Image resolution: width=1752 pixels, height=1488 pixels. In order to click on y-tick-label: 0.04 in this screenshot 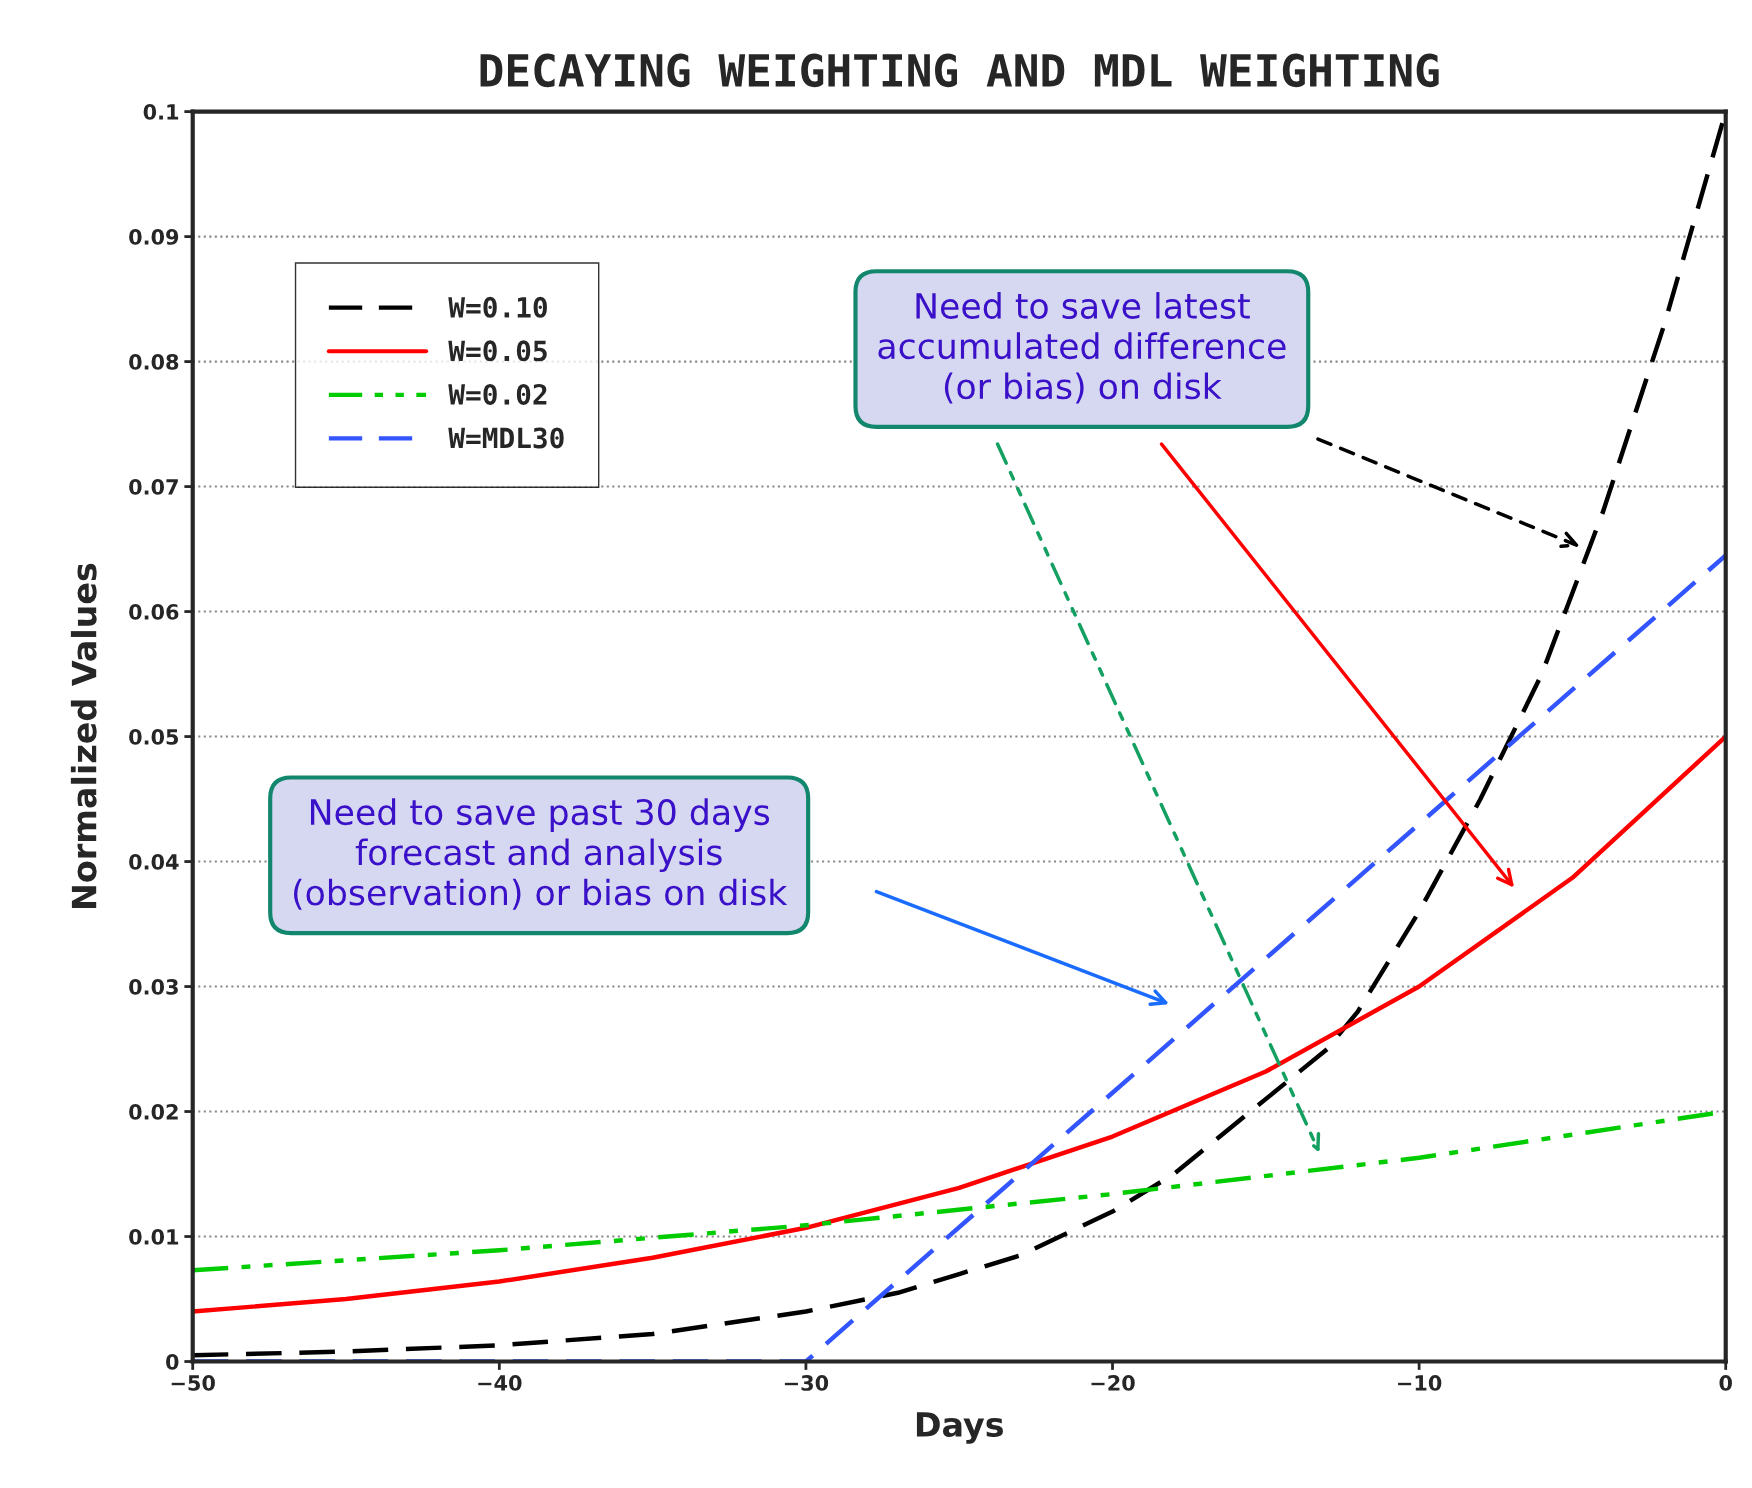, I will do `click(154, 862)`.